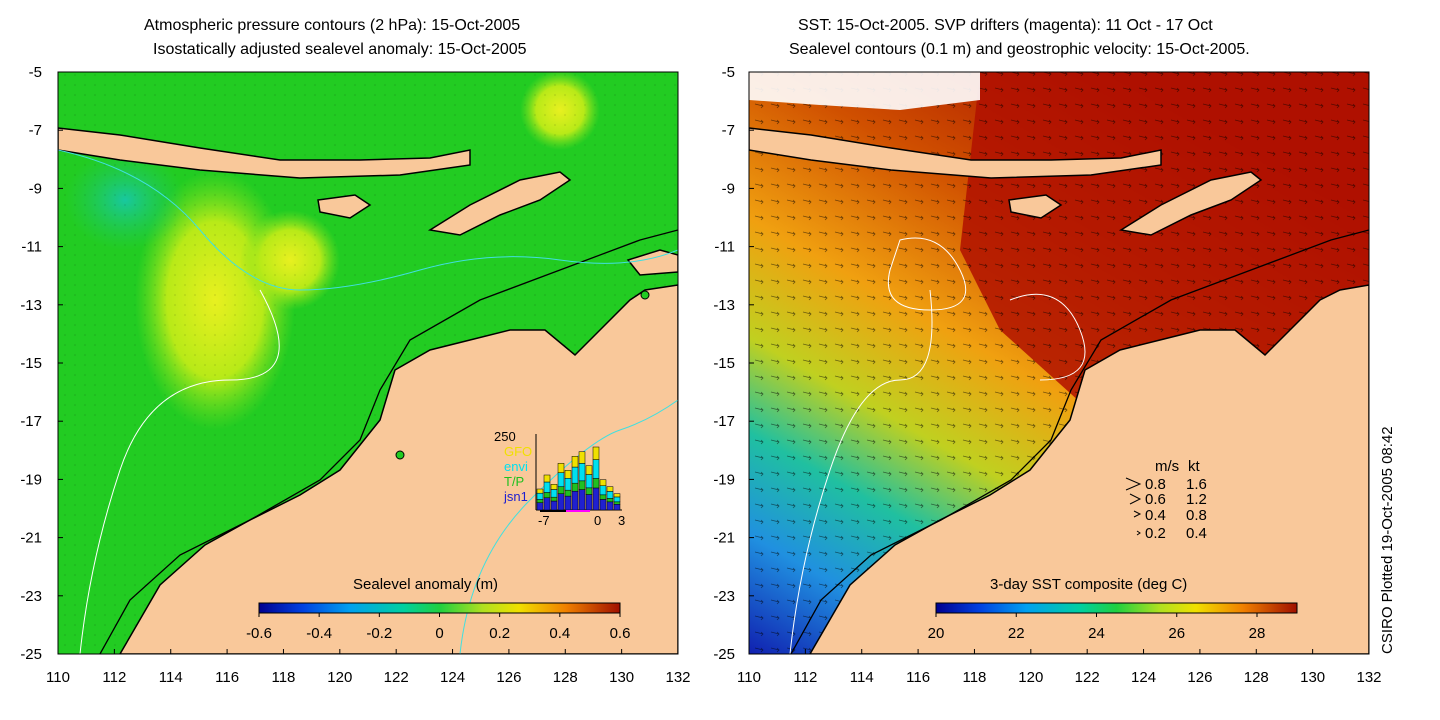 The height and width of the screenshot is (720, 1440). Describe the element at coordinates (1196, 515) in the screenshot. I see `velocity-row-3-kt: 0.8` at that location.